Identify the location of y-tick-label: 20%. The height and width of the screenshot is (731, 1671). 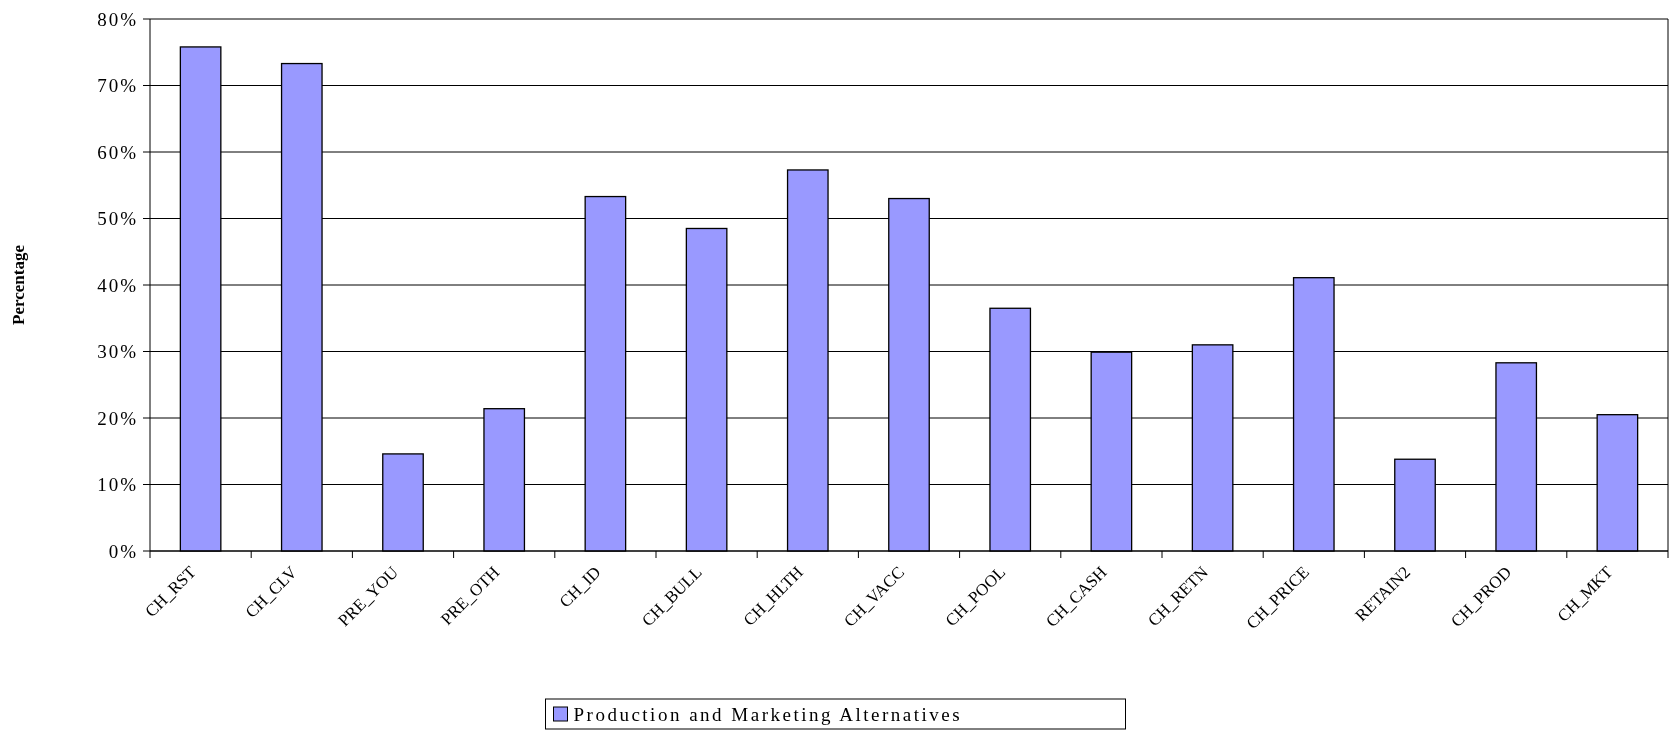
(117, 418).